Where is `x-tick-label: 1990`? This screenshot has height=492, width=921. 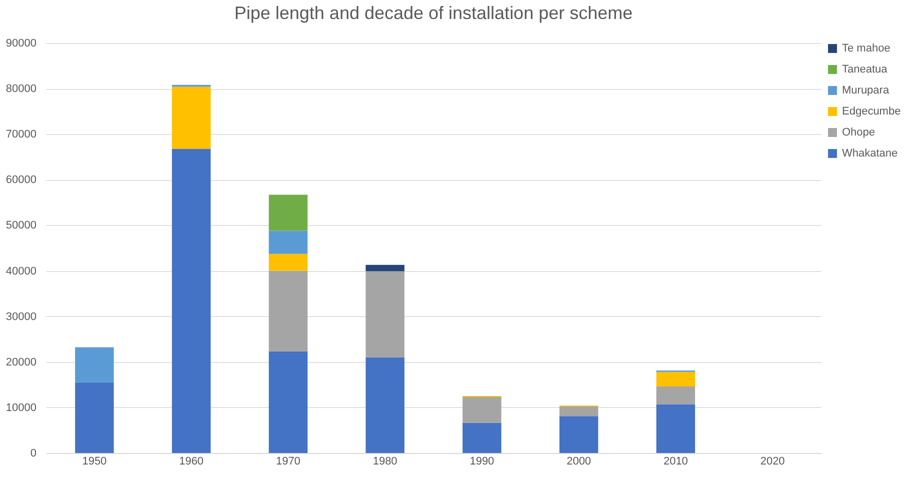 x-tick-label: 1990 is located at coordinates (482, 462).